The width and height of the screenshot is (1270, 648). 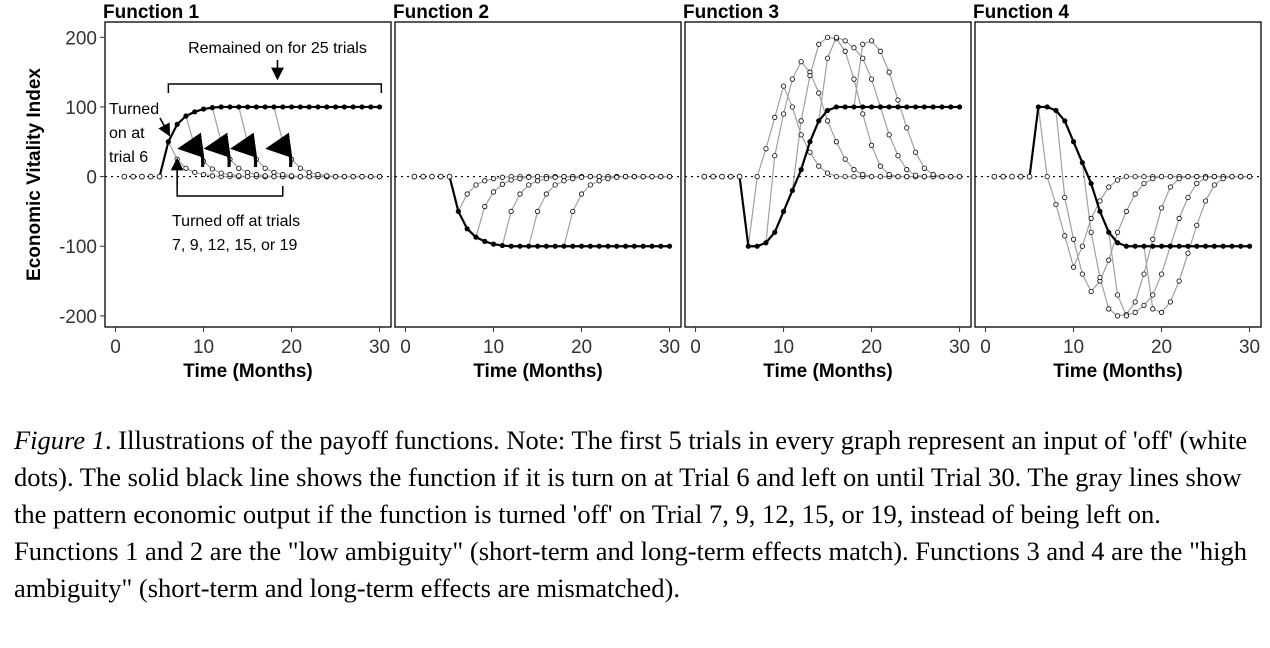 I want to click on x-tick-label: 0, so click(x=985, y=347).